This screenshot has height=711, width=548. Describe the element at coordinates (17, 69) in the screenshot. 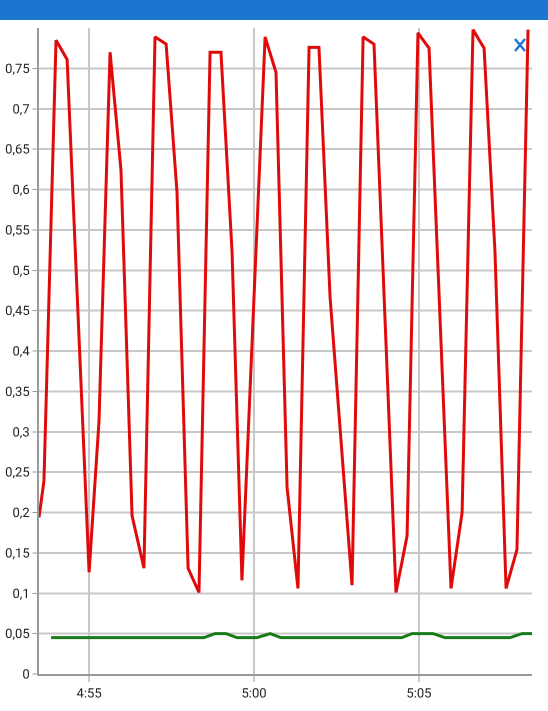

I see `y-tick-label: 0,75` at that location.